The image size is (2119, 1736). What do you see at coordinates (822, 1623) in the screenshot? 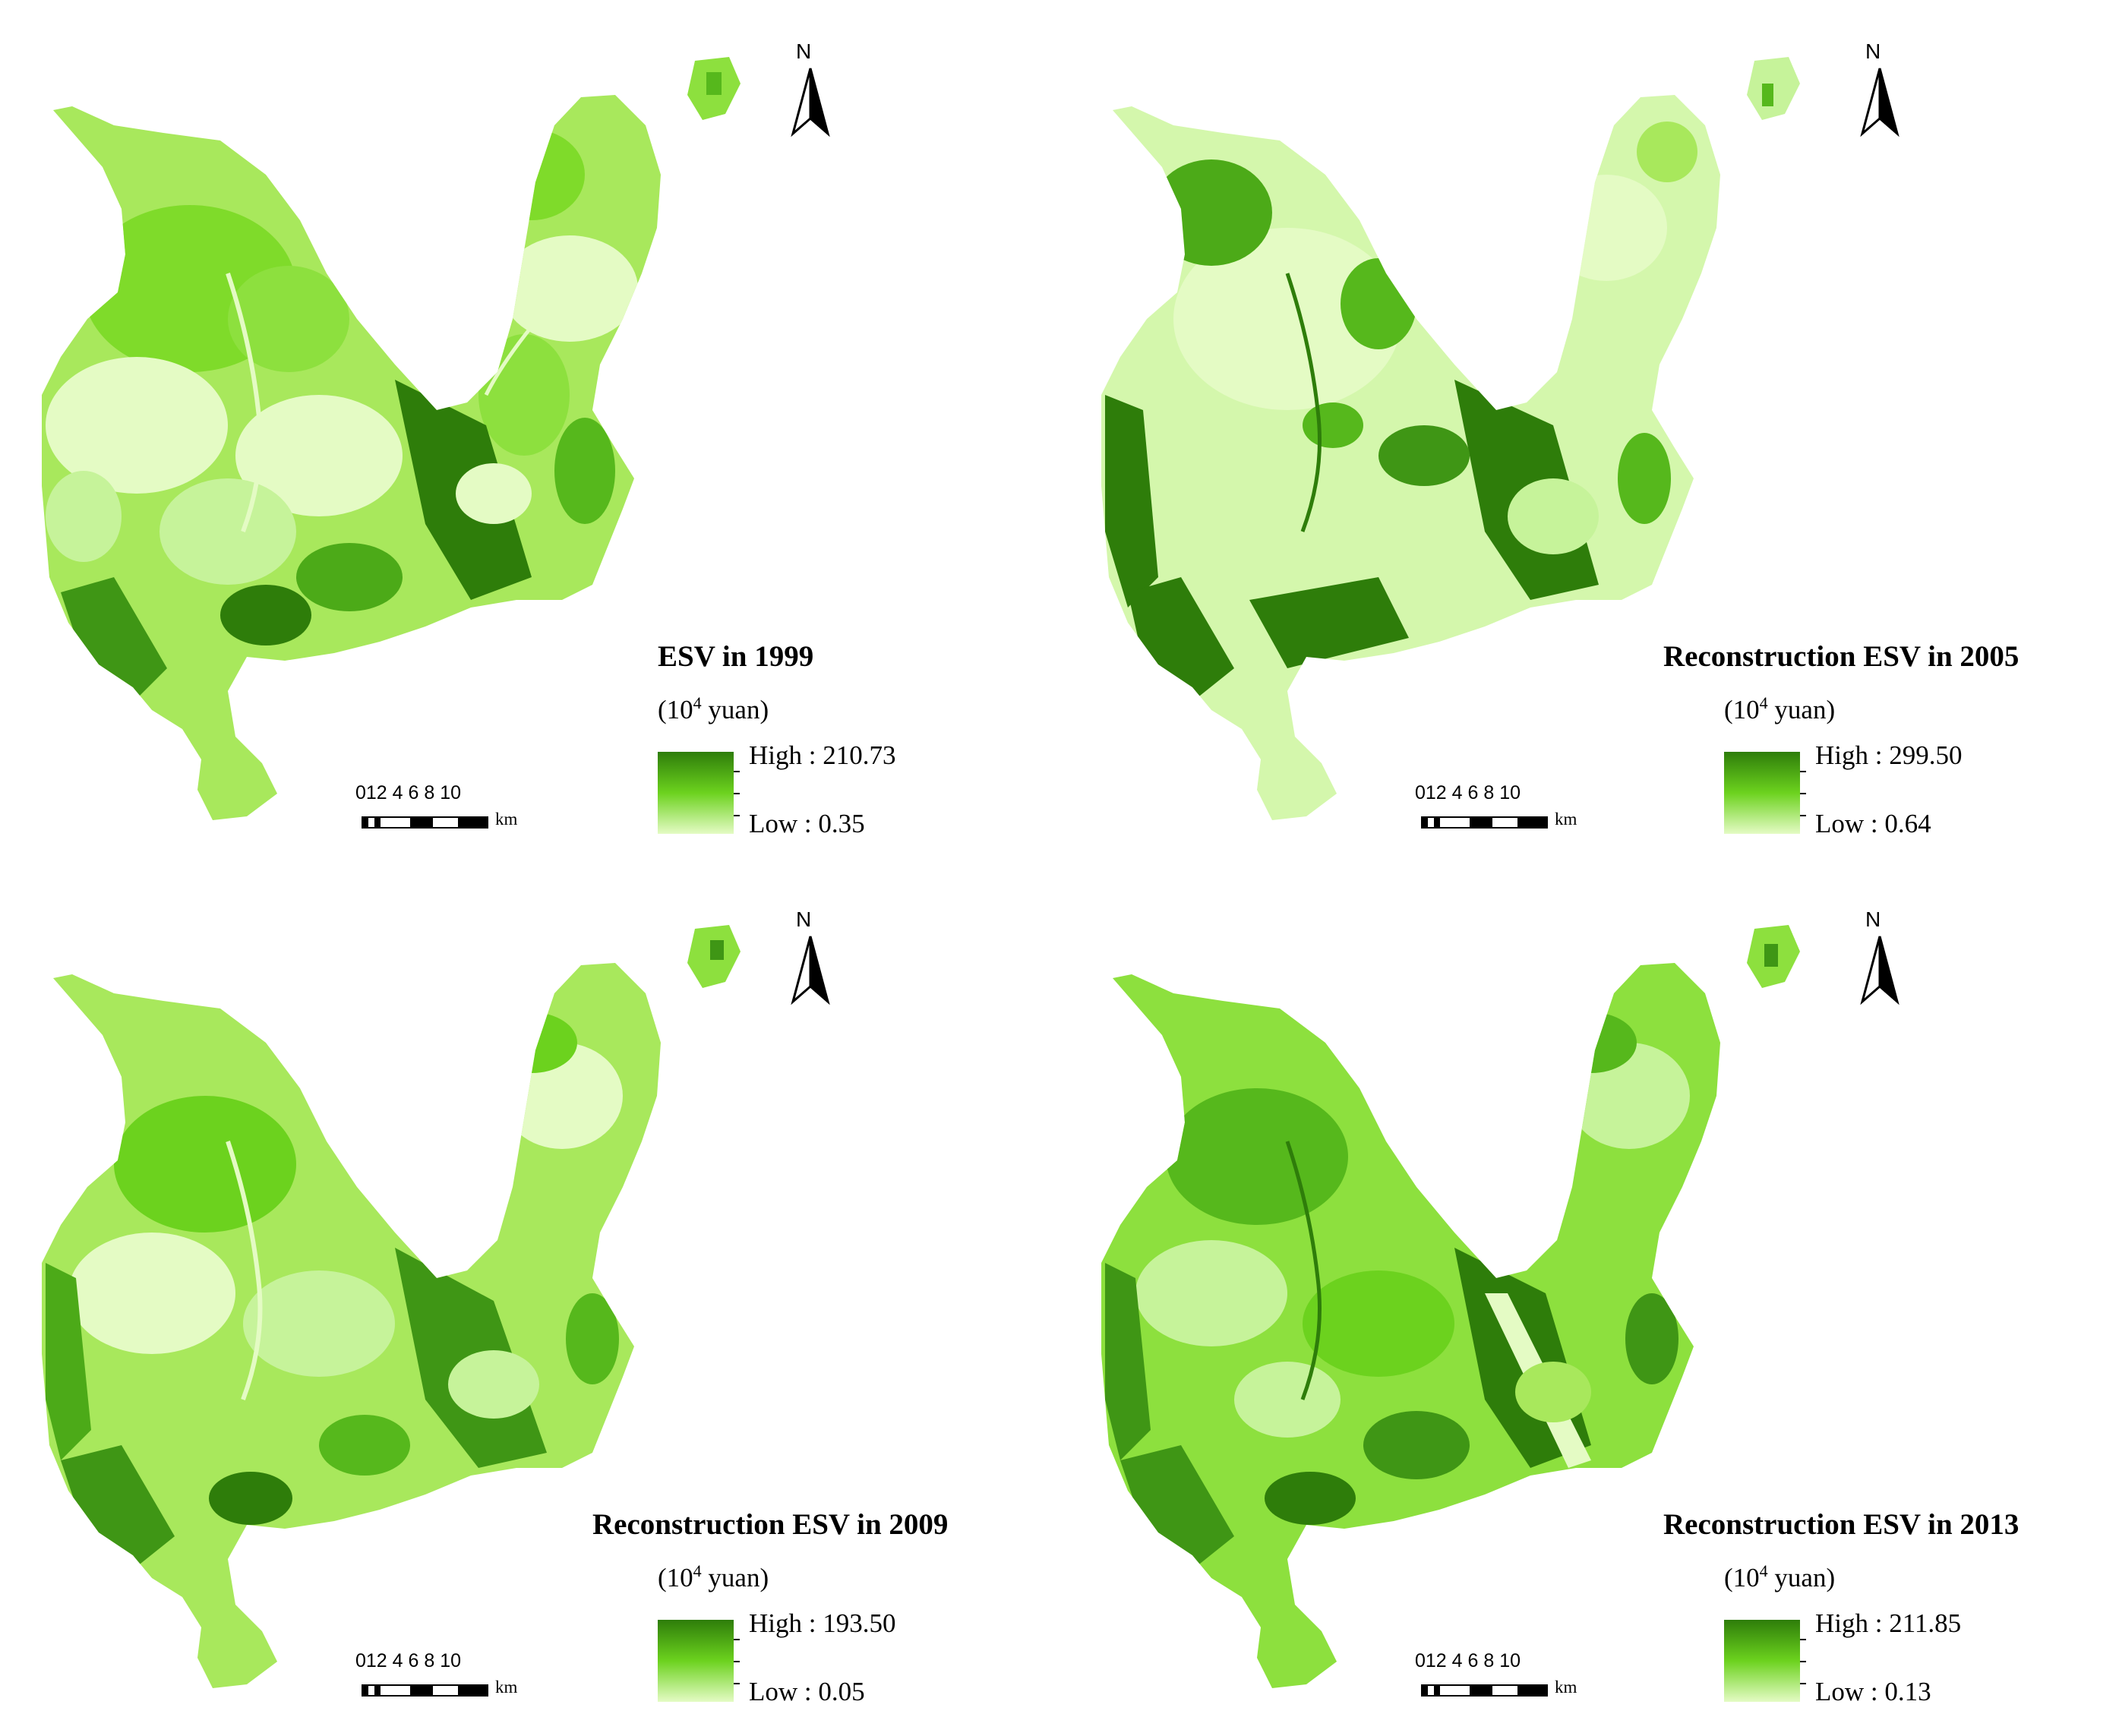
I see `legend-high-value: High : 193.50` at bounding box center [822, 1623].